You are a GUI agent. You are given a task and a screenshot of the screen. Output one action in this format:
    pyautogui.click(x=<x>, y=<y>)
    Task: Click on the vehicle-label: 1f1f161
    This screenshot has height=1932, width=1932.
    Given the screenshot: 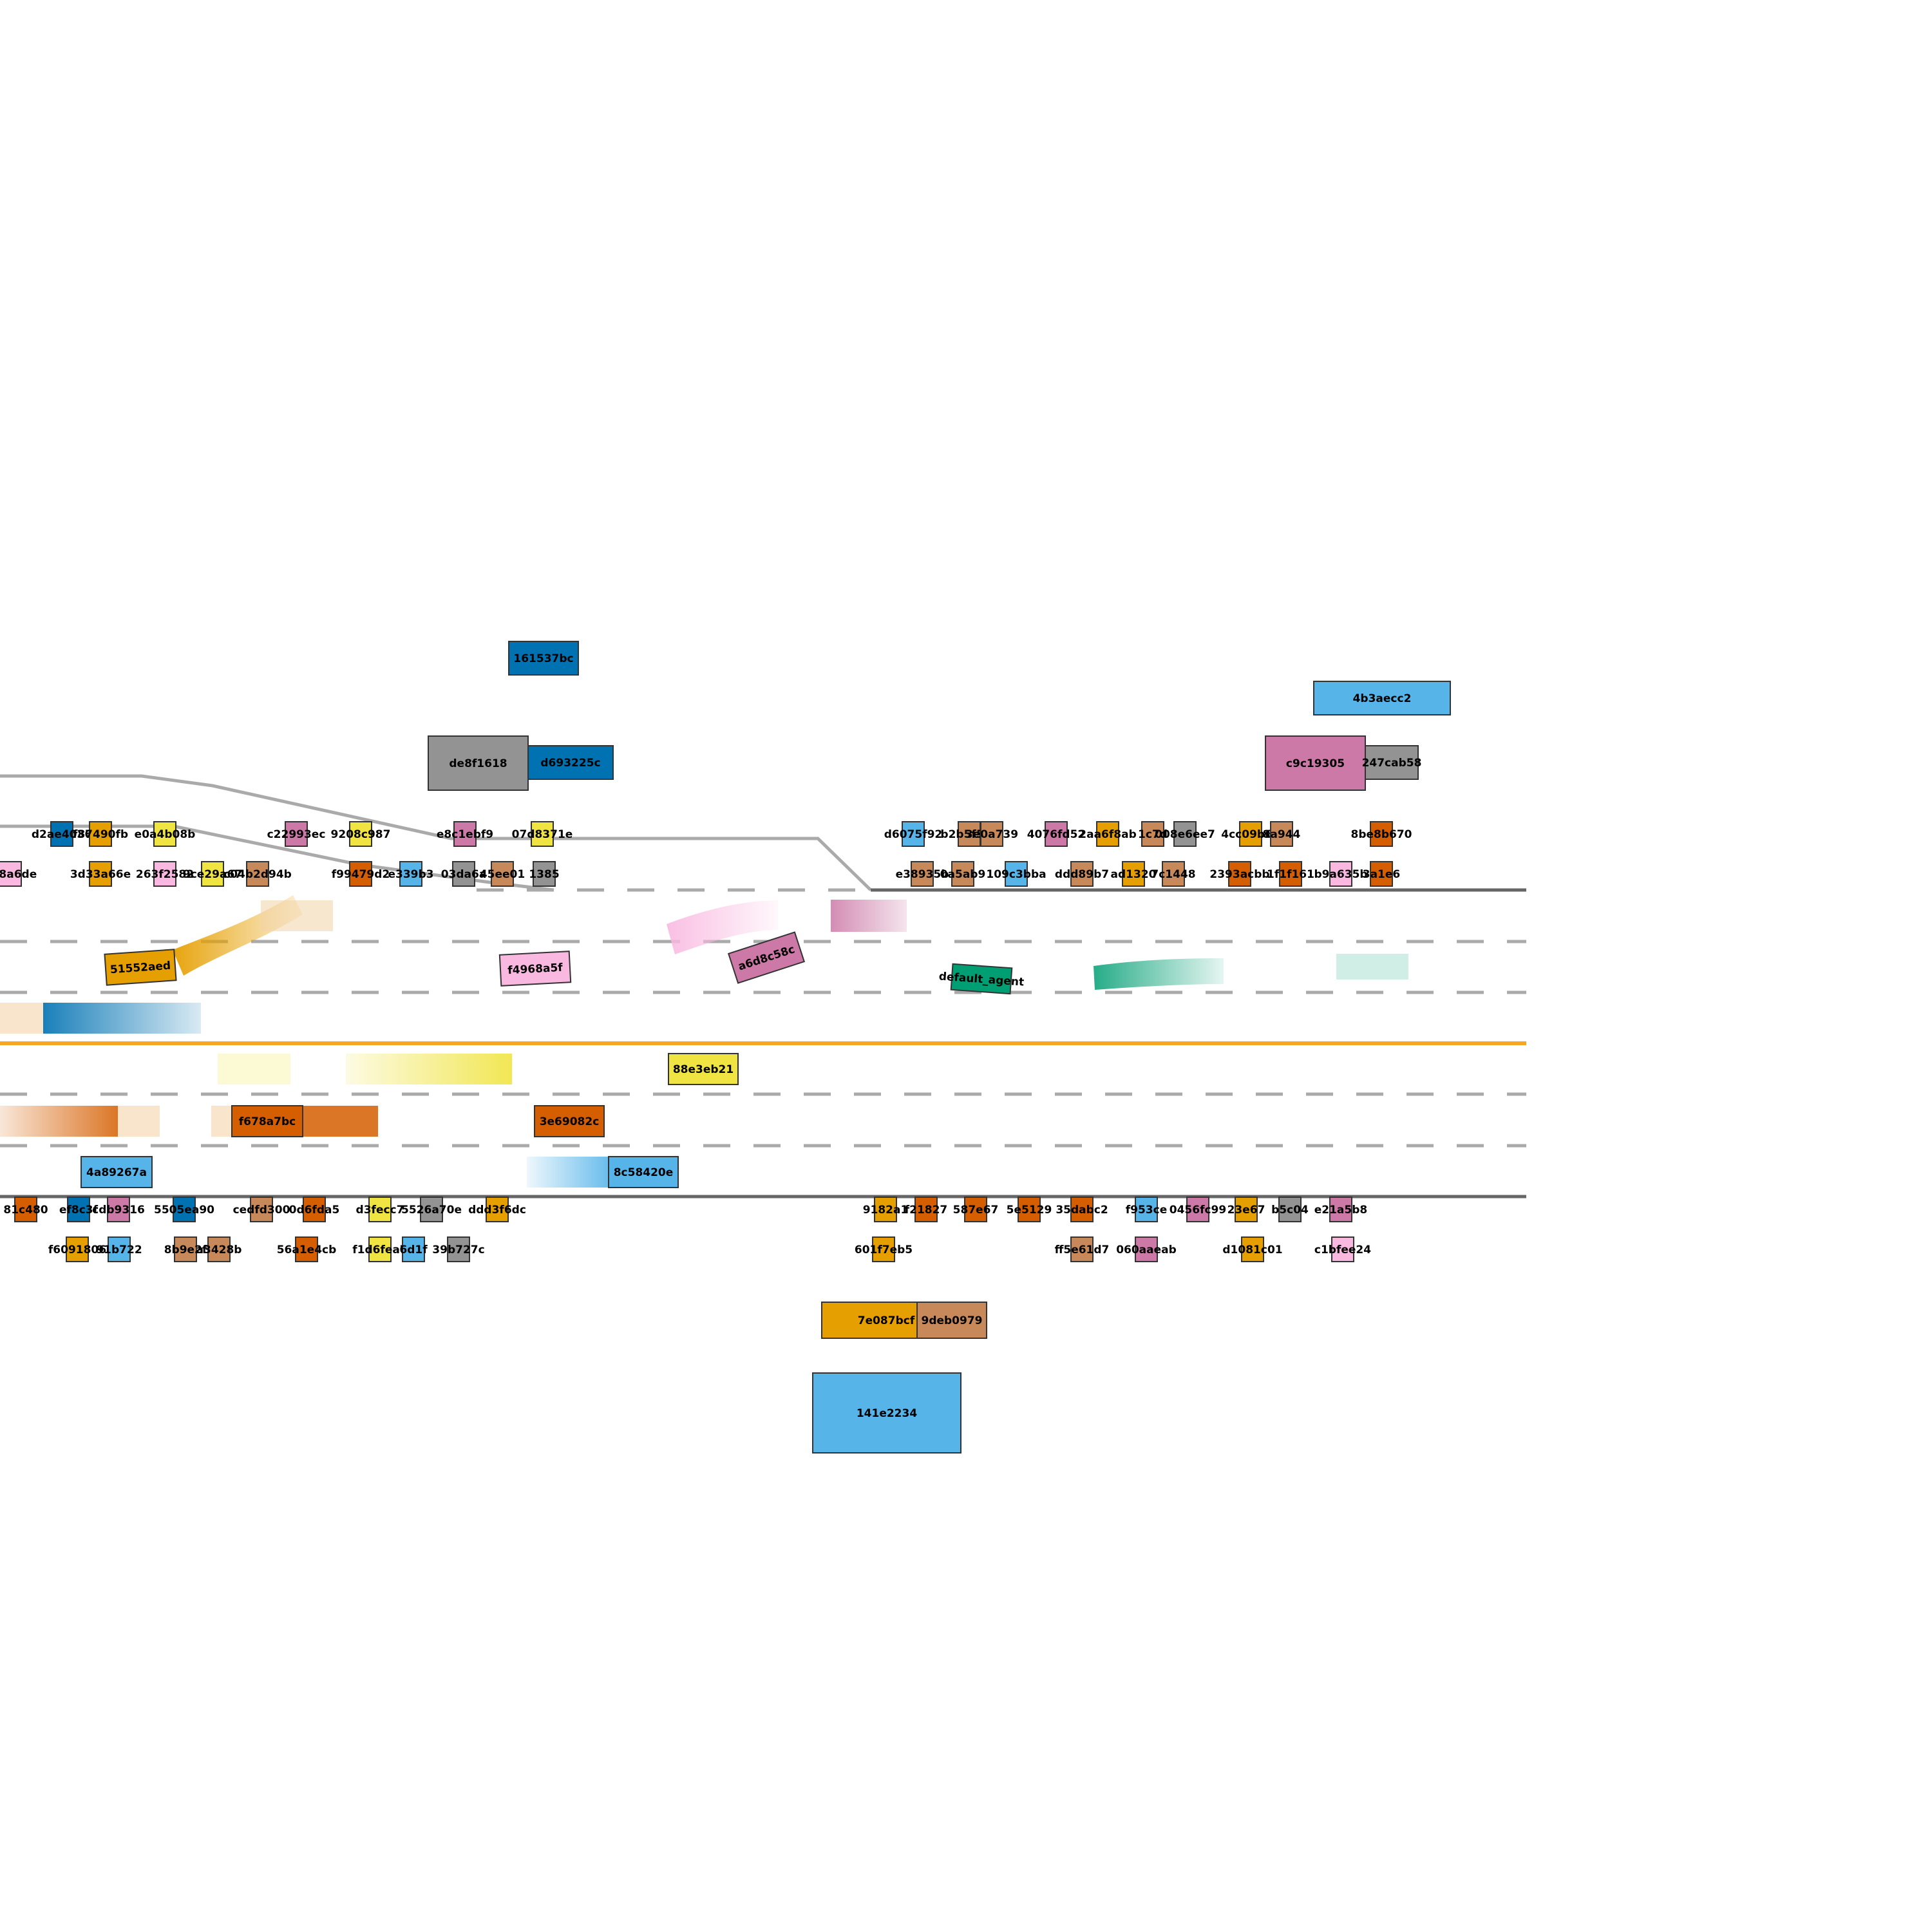 What is the action you would take?
    pyautogui.click(x=1290, y=875)
    